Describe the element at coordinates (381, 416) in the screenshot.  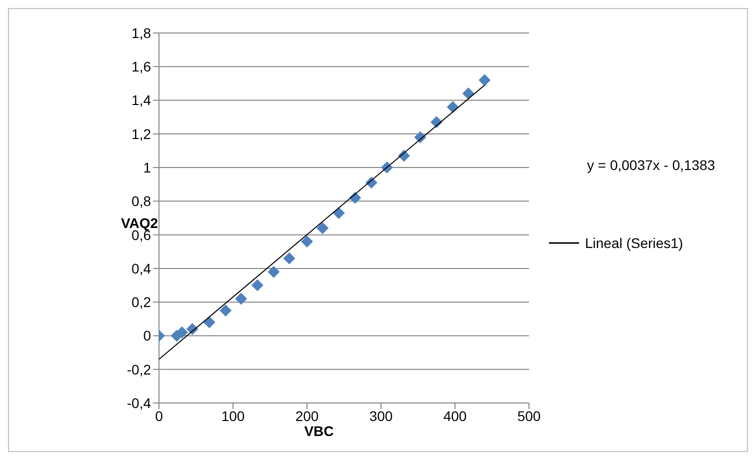
I see `x-tick-label: 300` at that location.